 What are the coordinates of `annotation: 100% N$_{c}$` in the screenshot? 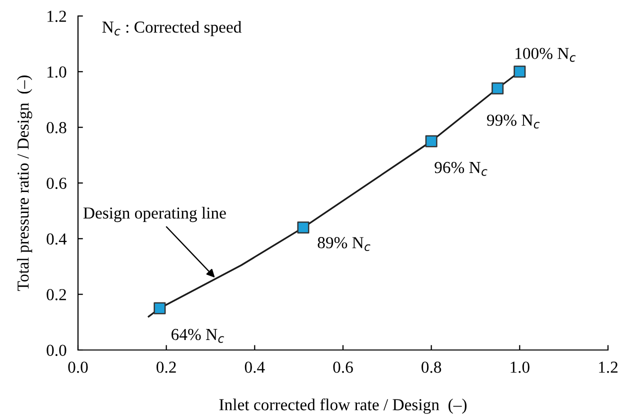 It's located at (546, 55).